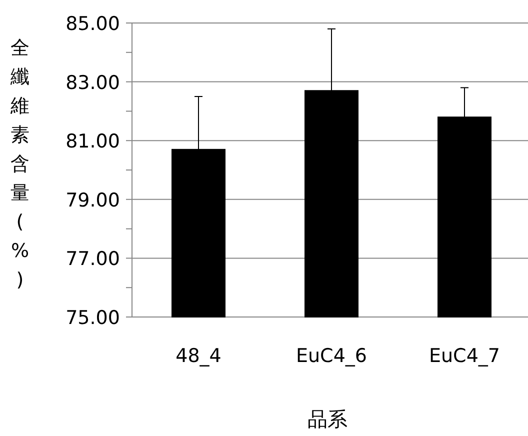 This screenshot has height=436, width=528. Describe the element at coordinates (464, 356) in the screenshot. I see `x-tick-label: EuC4_7` at that location.